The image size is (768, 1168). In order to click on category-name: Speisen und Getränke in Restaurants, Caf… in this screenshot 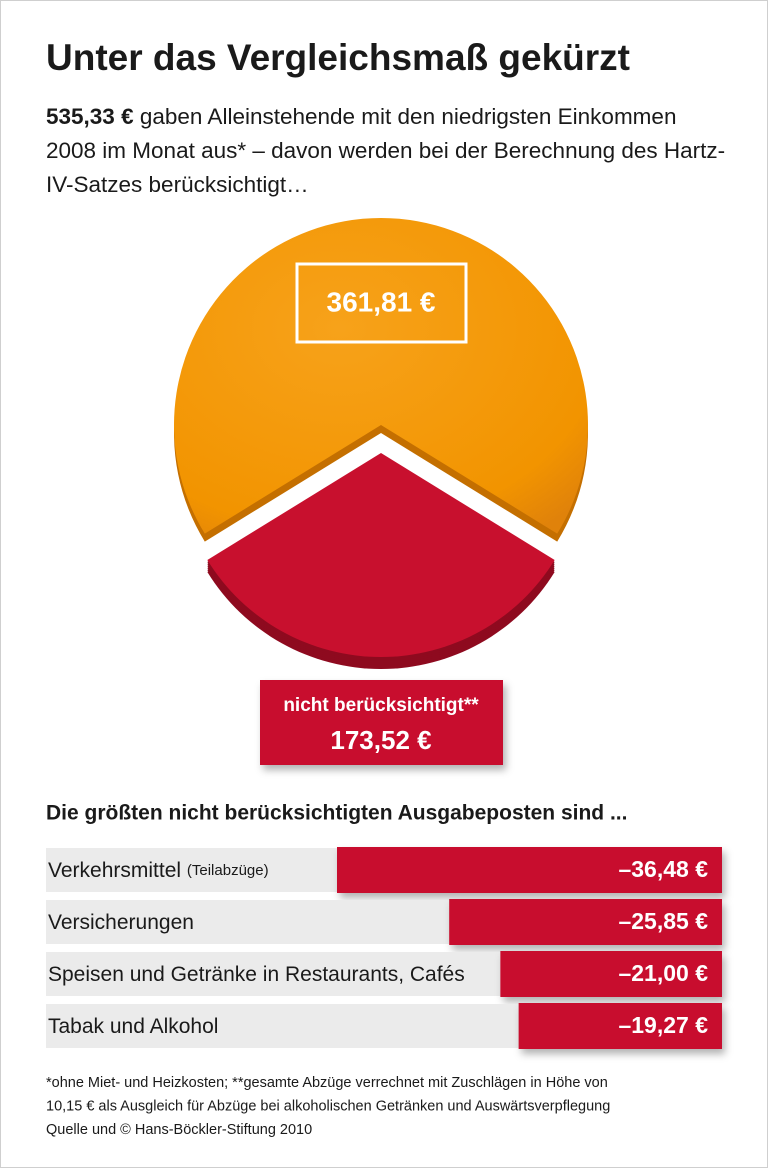, I will do `click(256, 974)`.